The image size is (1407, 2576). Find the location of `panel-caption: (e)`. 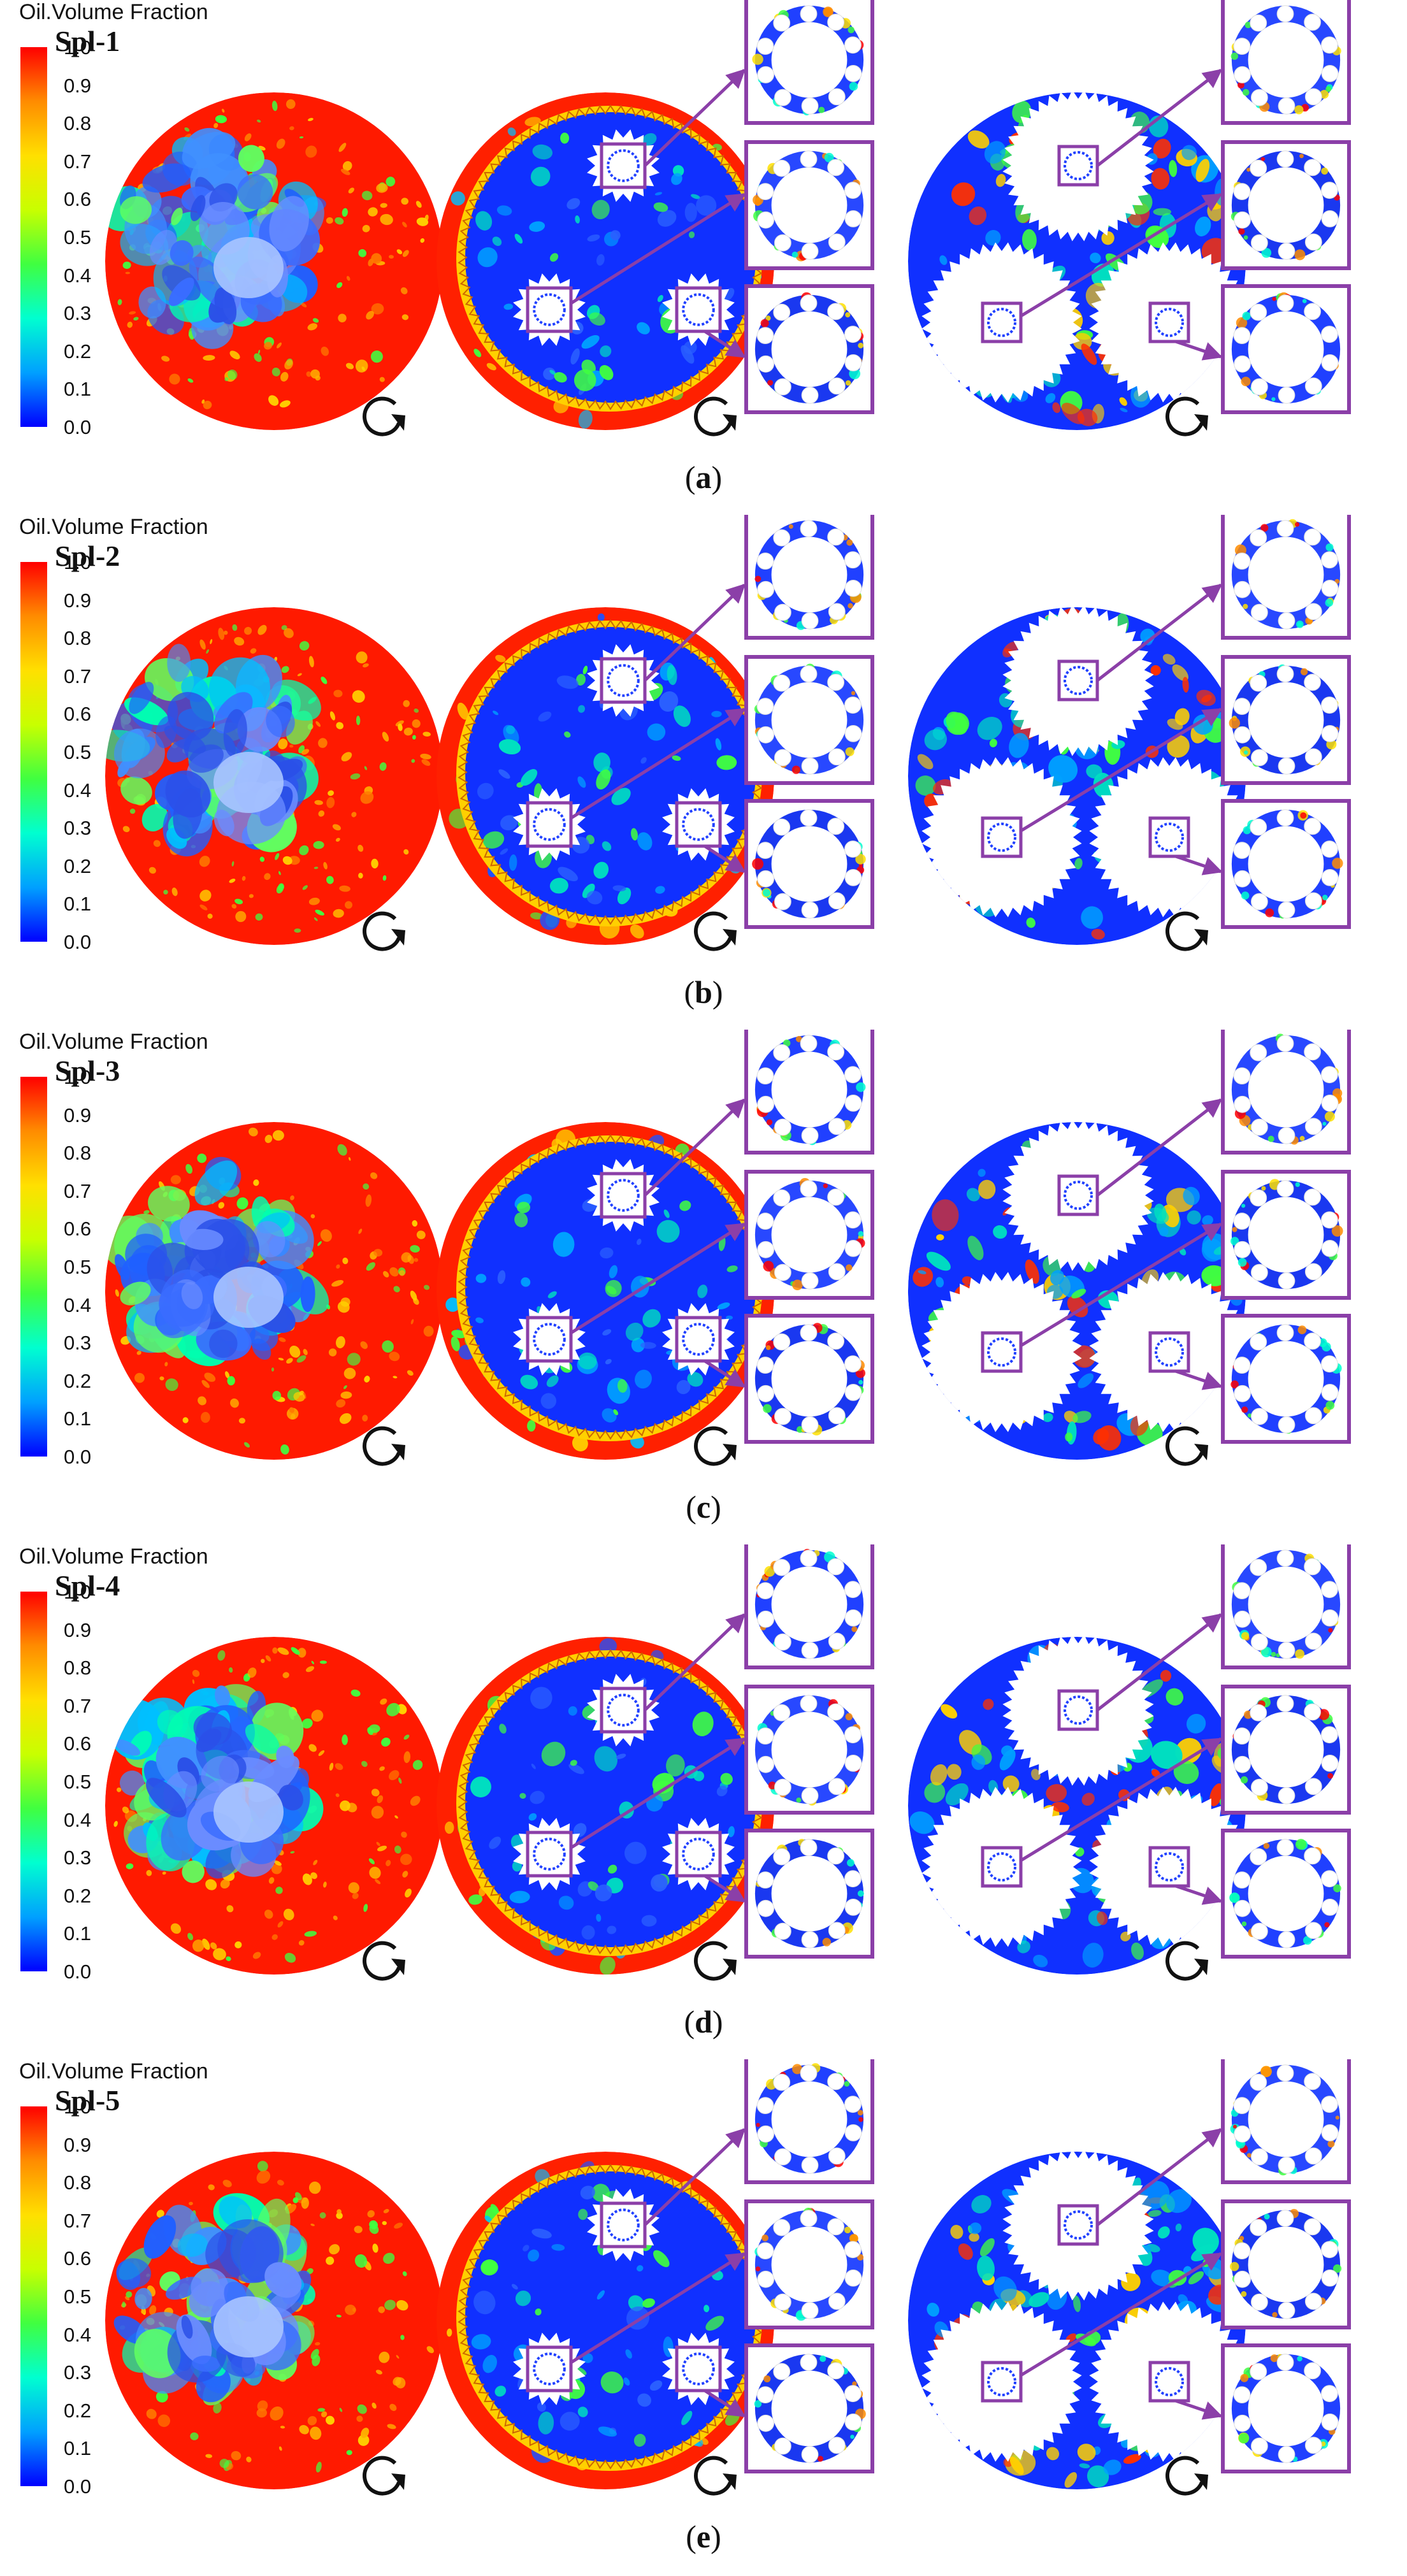

panel-caption: (e) is located at coordinates (703, 2536).